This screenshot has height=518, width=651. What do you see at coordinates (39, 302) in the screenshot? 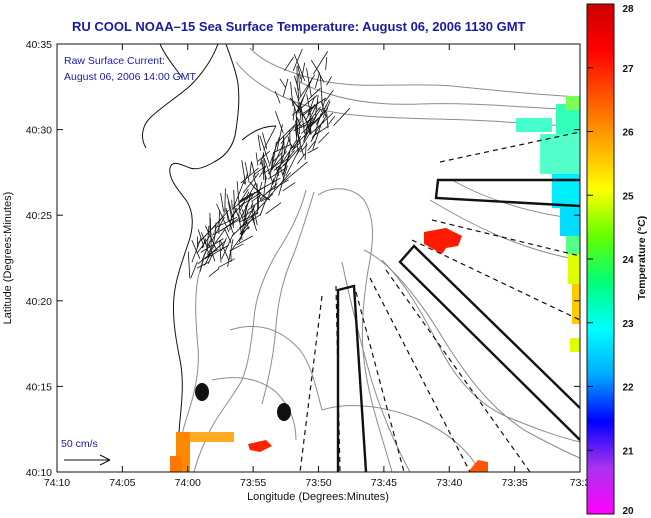
I see `y-tick-label: 40:20` at bounding box center [39, 302].